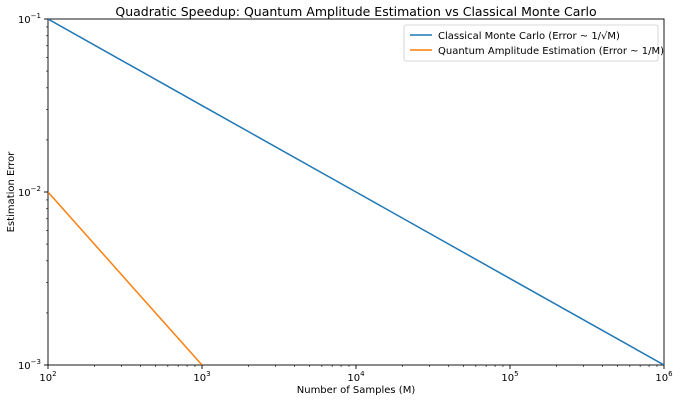 The image size is (680, 406). I want to click on legend-label-classical: Classical Monte Carlo (Error ~ 1/√M), so click(529, 36).